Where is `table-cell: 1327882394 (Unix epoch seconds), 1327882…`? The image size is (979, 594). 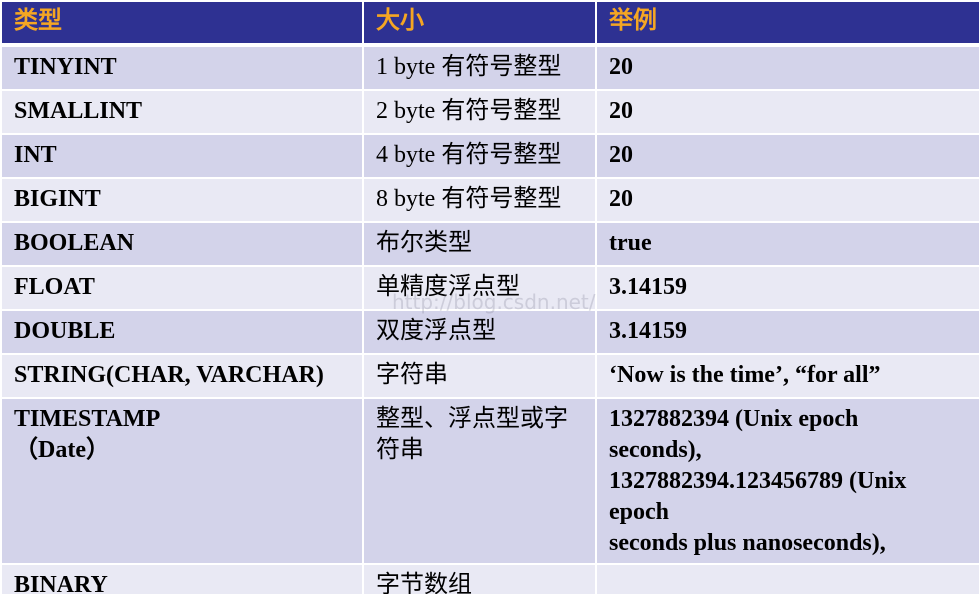 table-cell: 1327882394 (Unix epoch seconds), 1327882… is located at coordinates (787, 481).